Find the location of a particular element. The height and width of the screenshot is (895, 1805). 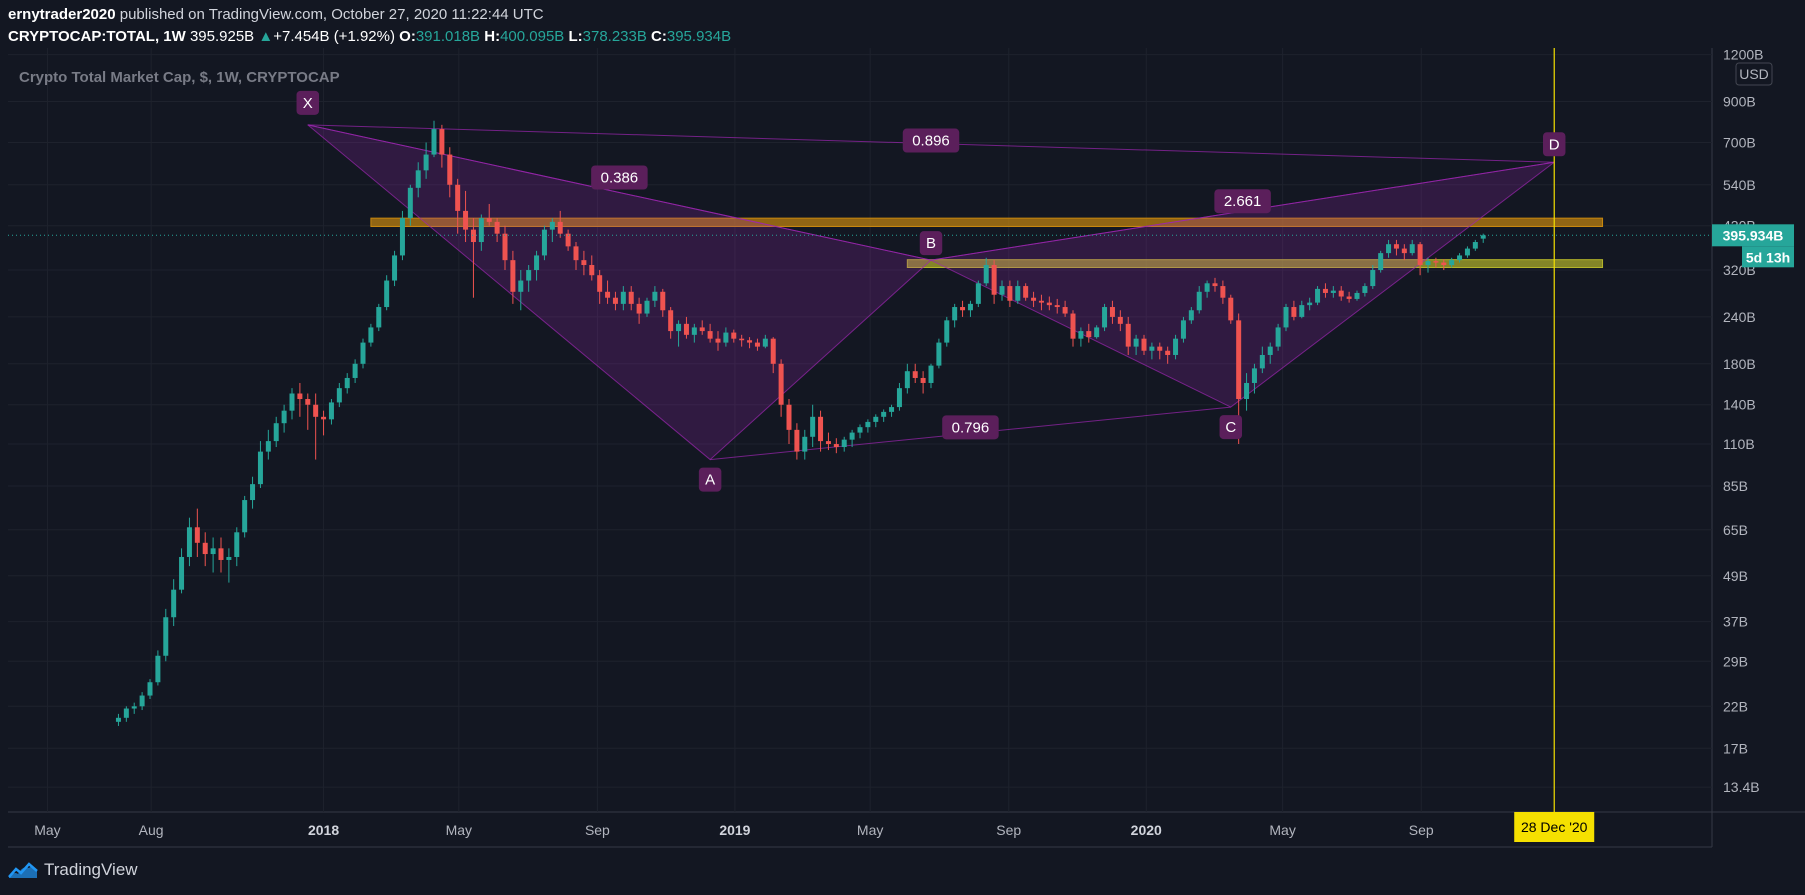

pattern-line-xb is located at coordinates (619, 192).